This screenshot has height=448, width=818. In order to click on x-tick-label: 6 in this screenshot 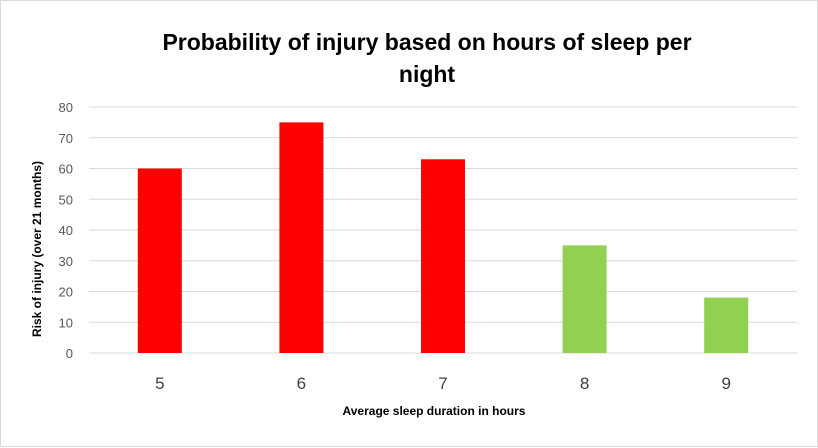, I will do `click(301, 383)`.